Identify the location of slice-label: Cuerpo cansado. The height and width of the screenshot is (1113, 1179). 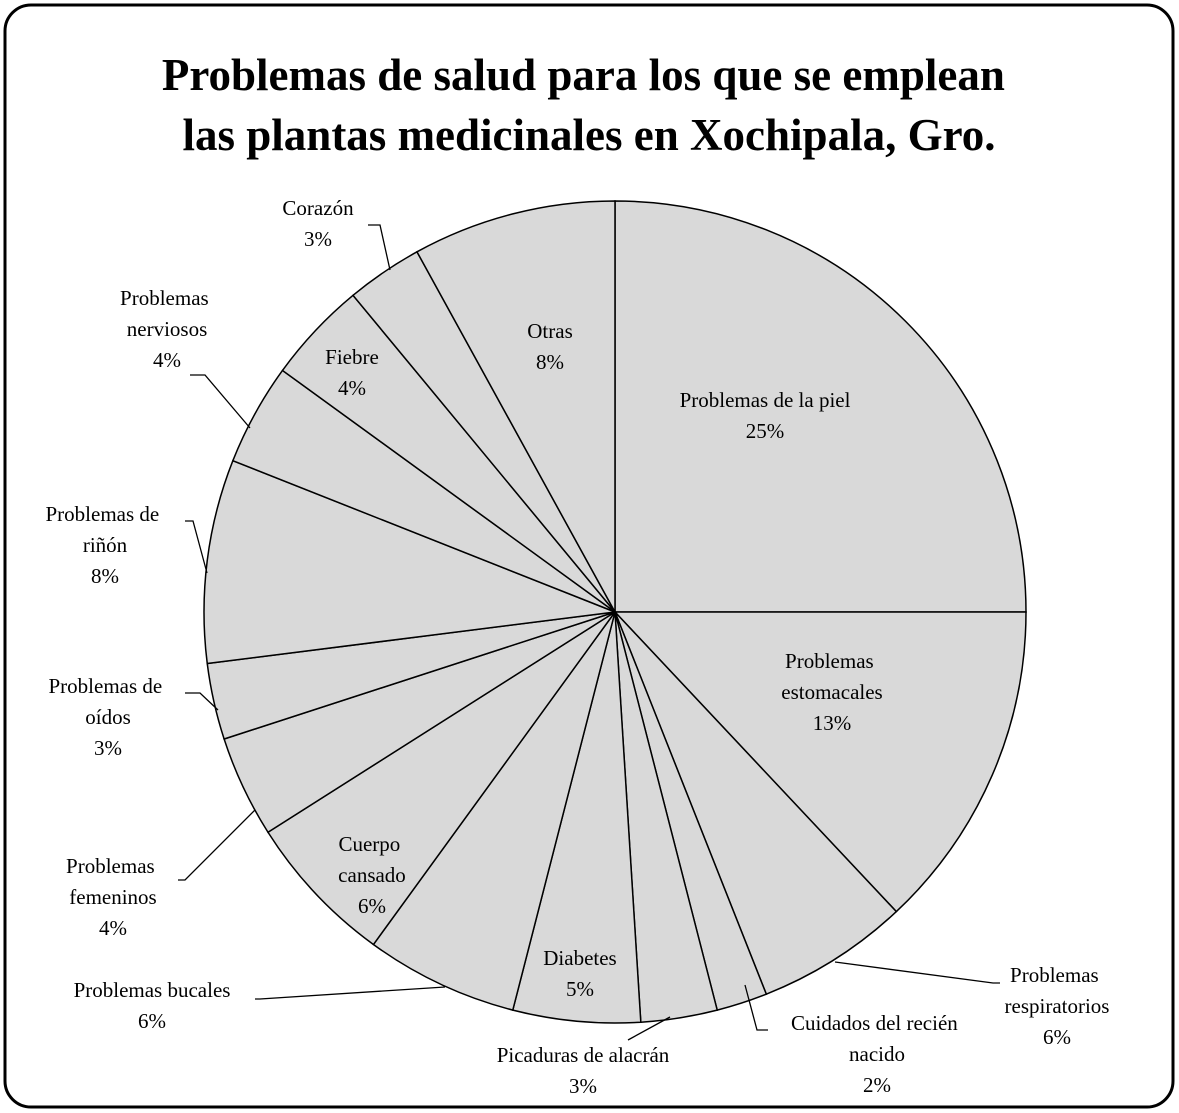
(372, 859).